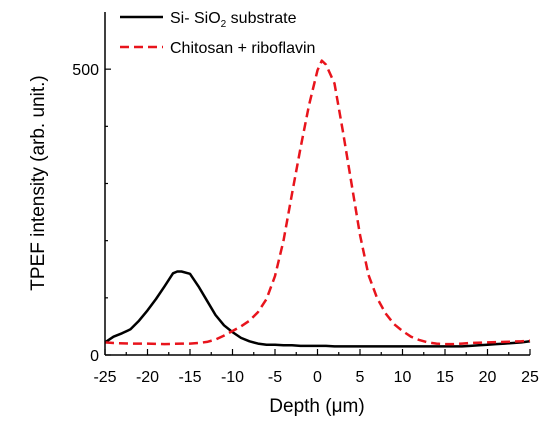  I want to click on legend-label-substrate-prefix: Si- SiO, so click(195, 18).